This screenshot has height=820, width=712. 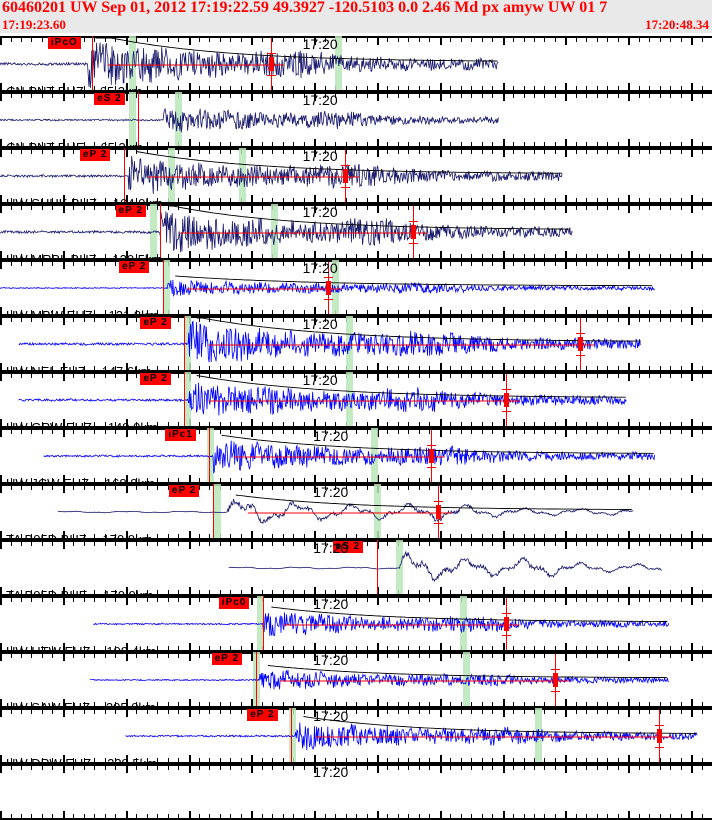 I want to click on trace-panel: eP 2 17:20 UW MRBL BHZ -- 120.5km, so click(x=356, y=232).